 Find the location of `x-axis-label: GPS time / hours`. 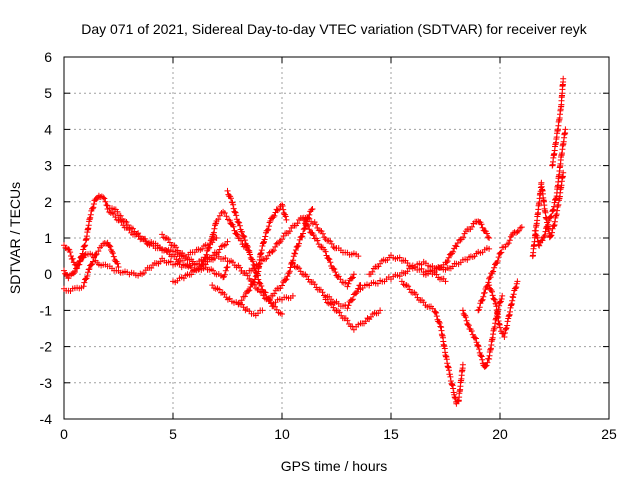

x-axis-label: GPS time / hours is located at coordinates (334, 466).